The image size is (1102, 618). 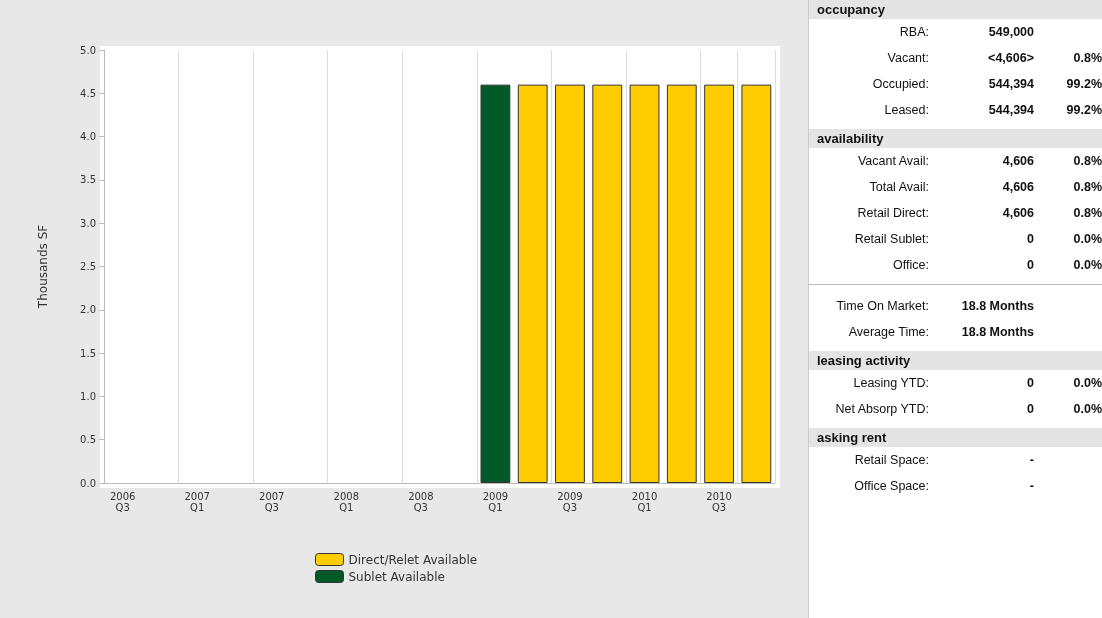 I want to click on x-tick-label: 2006 Q3, so click(x=122, y=502).